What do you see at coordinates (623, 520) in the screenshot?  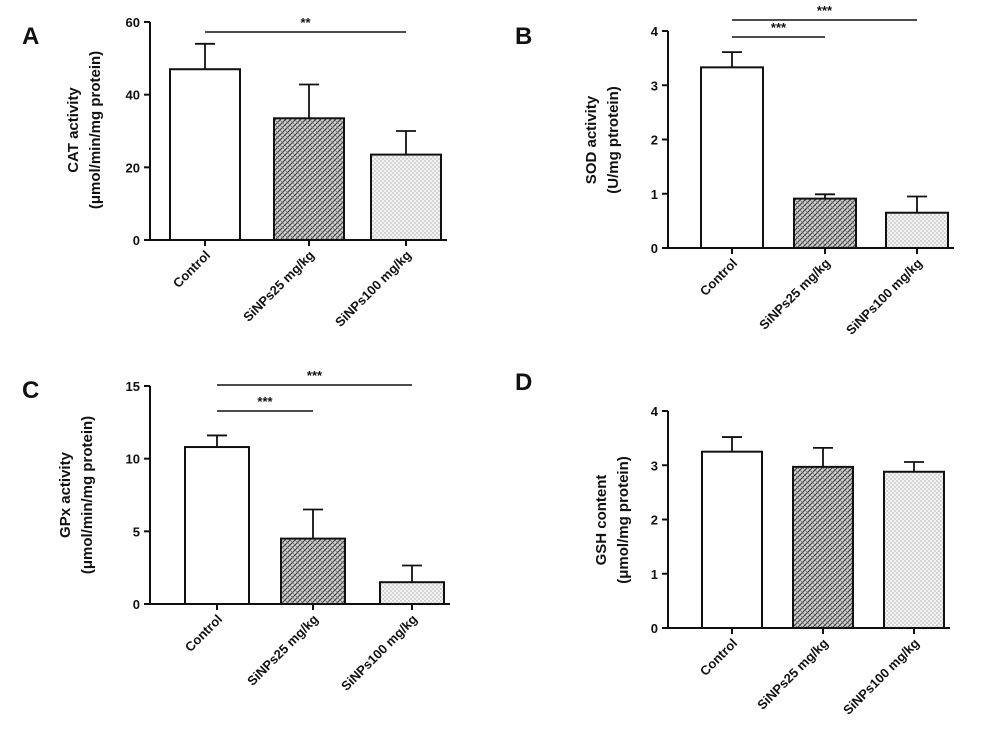 I see `y-axis-title: (μmol/mg protein)` at bounding box center [623, 520].